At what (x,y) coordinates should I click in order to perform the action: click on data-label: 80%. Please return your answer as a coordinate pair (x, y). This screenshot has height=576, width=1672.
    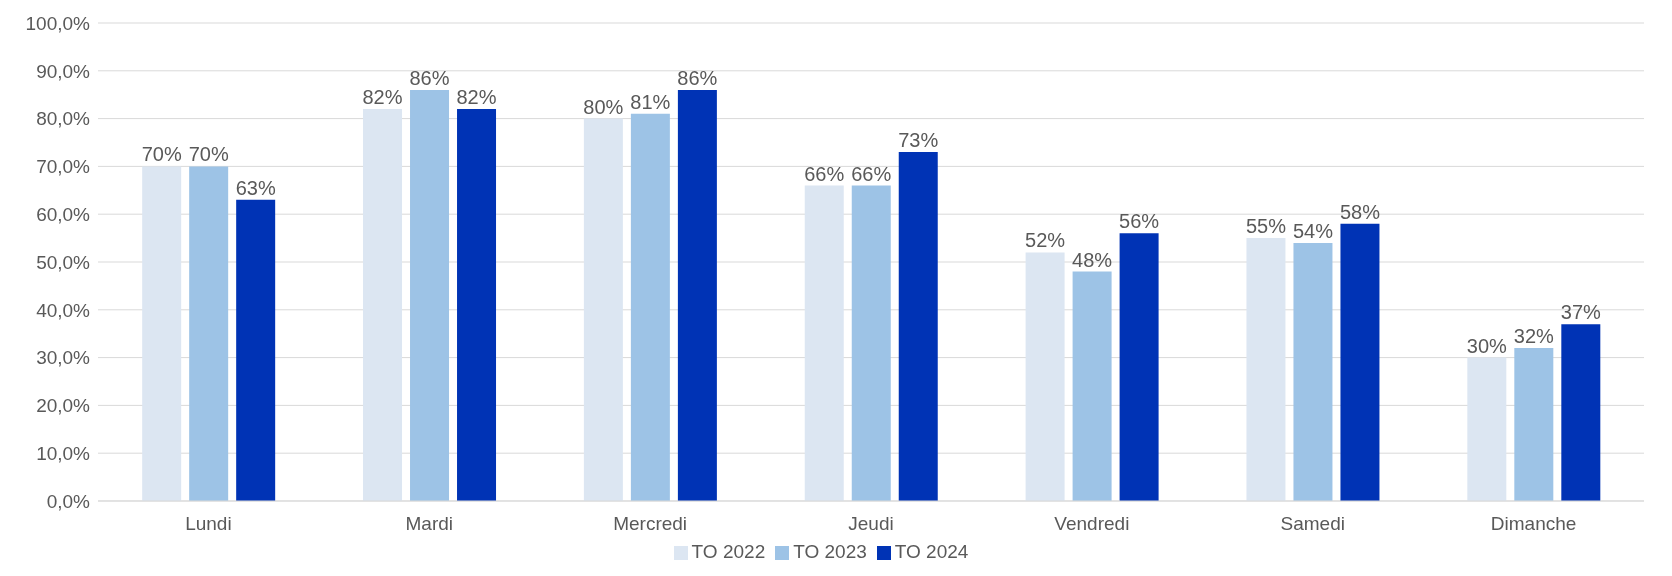
    Looking at the image, I should click on (603, 106).